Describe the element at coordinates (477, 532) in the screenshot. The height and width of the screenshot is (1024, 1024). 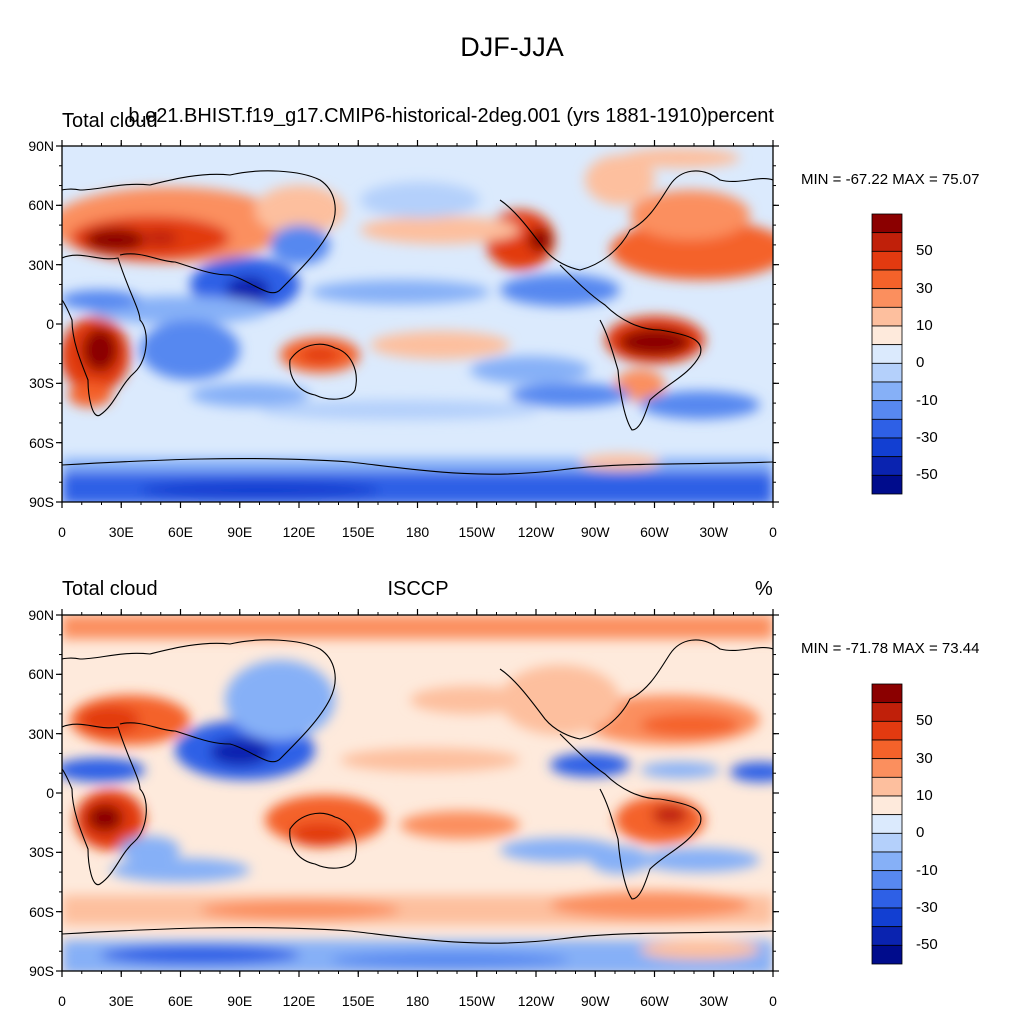
I see `panel-1-lon-label: 150W` at that location.